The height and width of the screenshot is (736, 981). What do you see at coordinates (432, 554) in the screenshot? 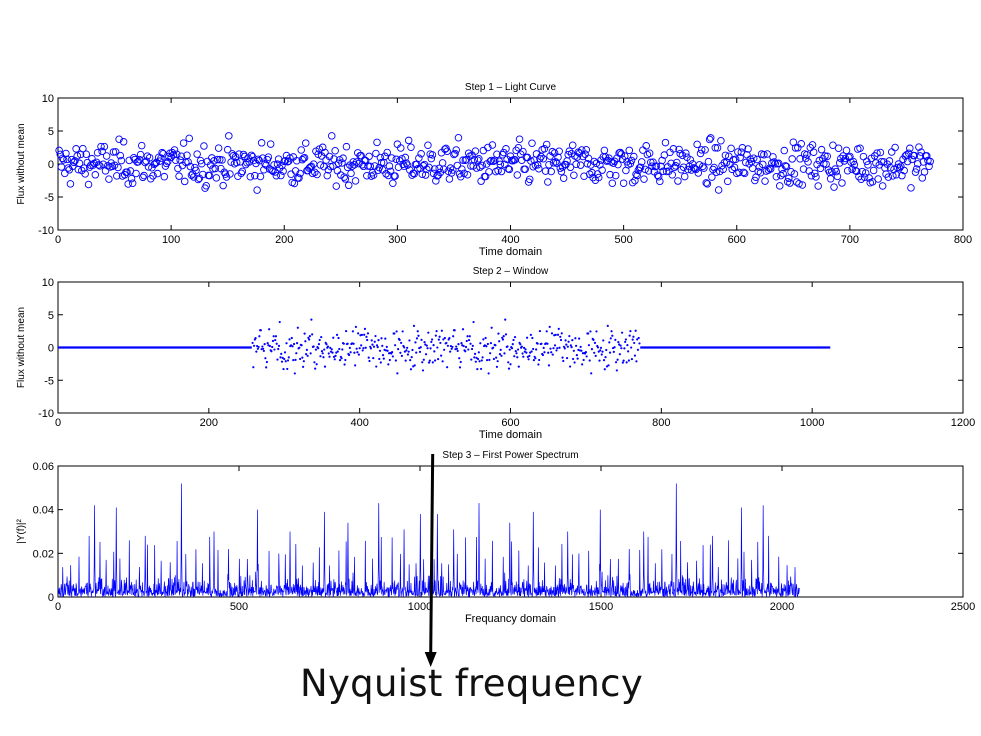
I see `arrow-shaft` at bounding box center [432, 554].